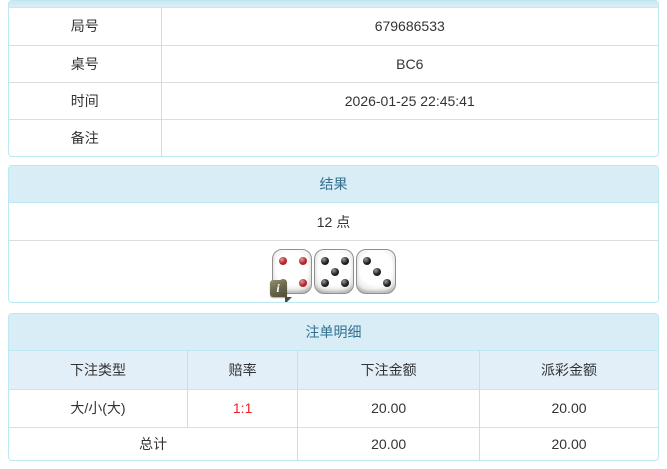 The height and width of the screenshot is (469, 667). Describe the element at coordinates (409, 137) in the screenshot. I see `remark-value` at that location.